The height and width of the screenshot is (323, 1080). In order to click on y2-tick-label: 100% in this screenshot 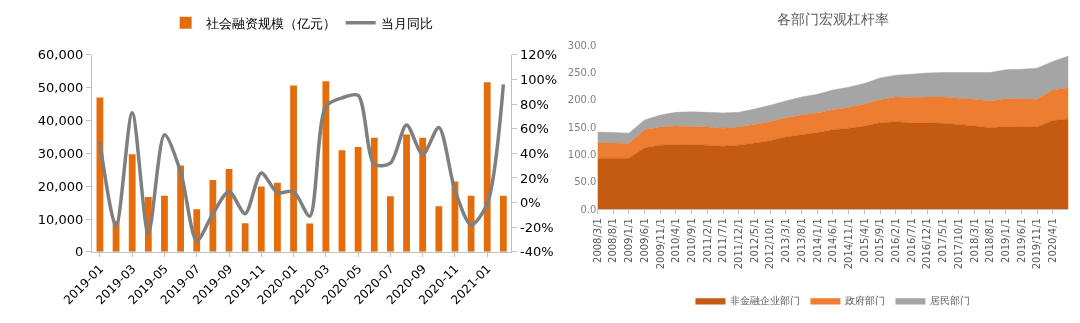, I will do `click(539, 79)`.